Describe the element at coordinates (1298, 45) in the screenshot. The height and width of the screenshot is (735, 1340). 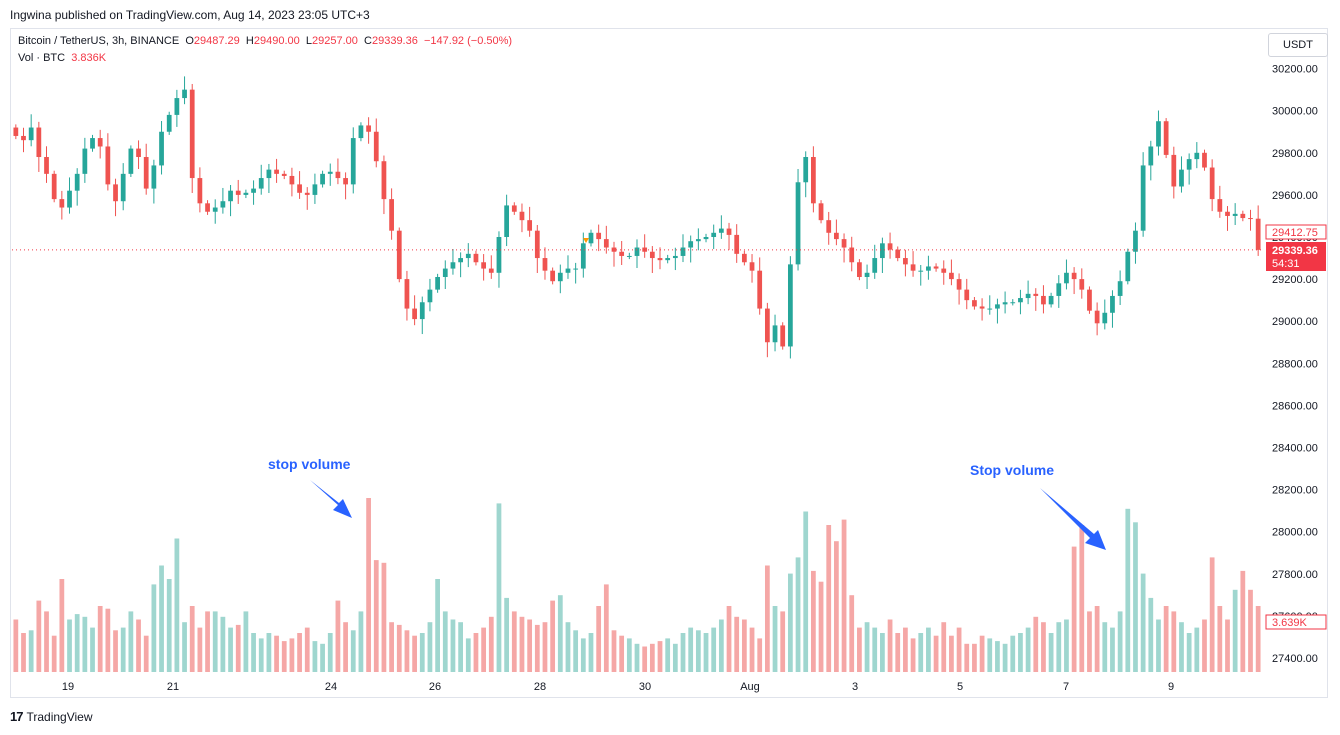
I see `currency-button: USDT` at that location.